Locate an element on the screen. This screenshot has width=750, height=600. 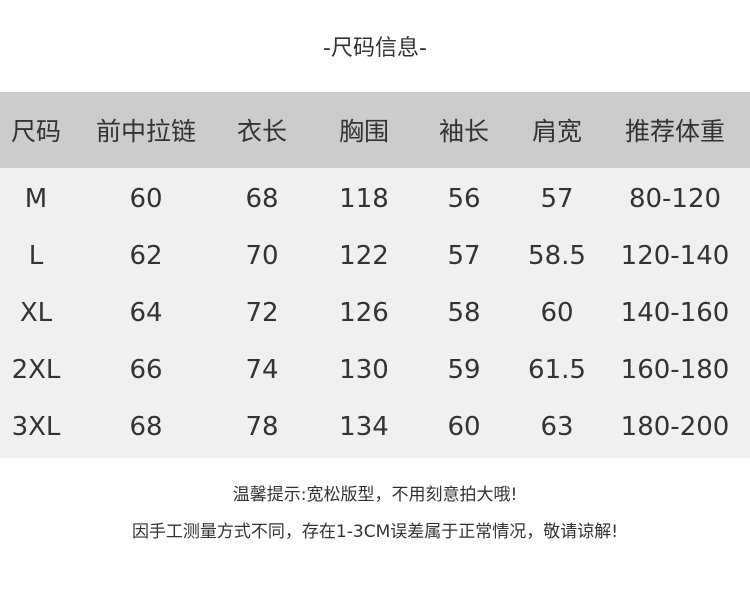
table-cell: 80-120 is located at coordinates (675, 198).